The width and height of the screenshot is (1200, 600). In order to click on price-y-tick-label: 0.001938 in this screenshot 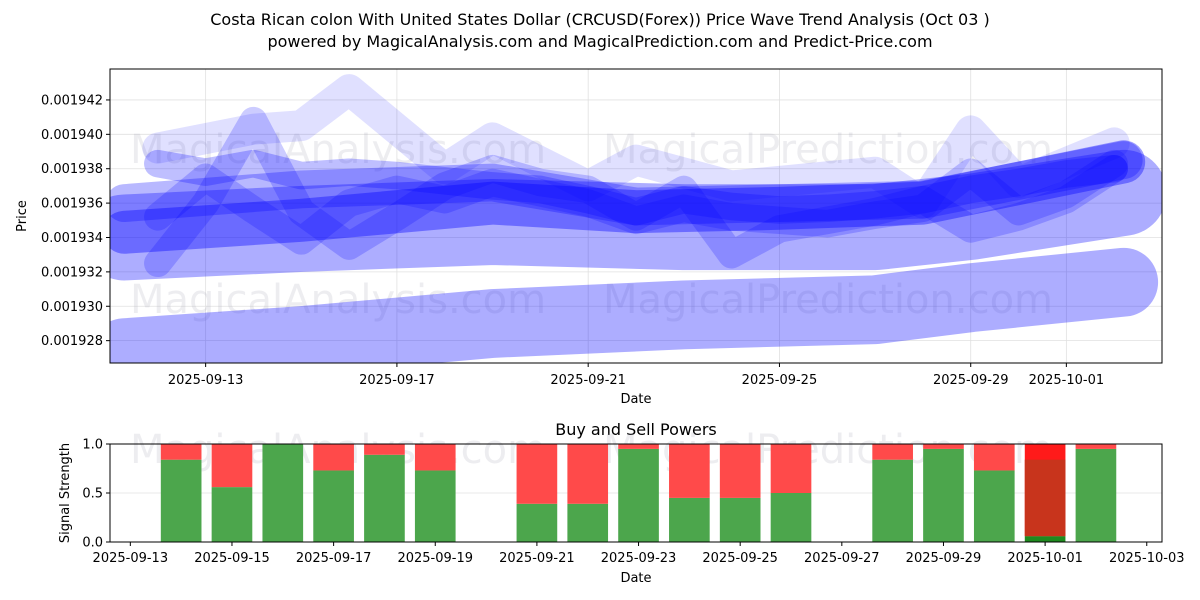, I will do `click(72, 169)`.